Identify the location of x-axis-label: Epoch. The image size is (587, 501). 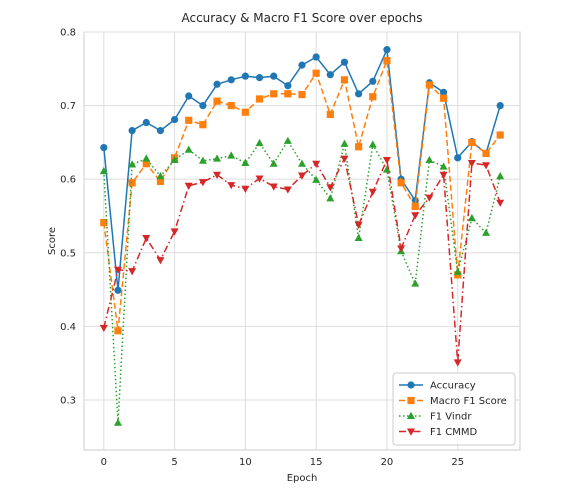
(302, 478).